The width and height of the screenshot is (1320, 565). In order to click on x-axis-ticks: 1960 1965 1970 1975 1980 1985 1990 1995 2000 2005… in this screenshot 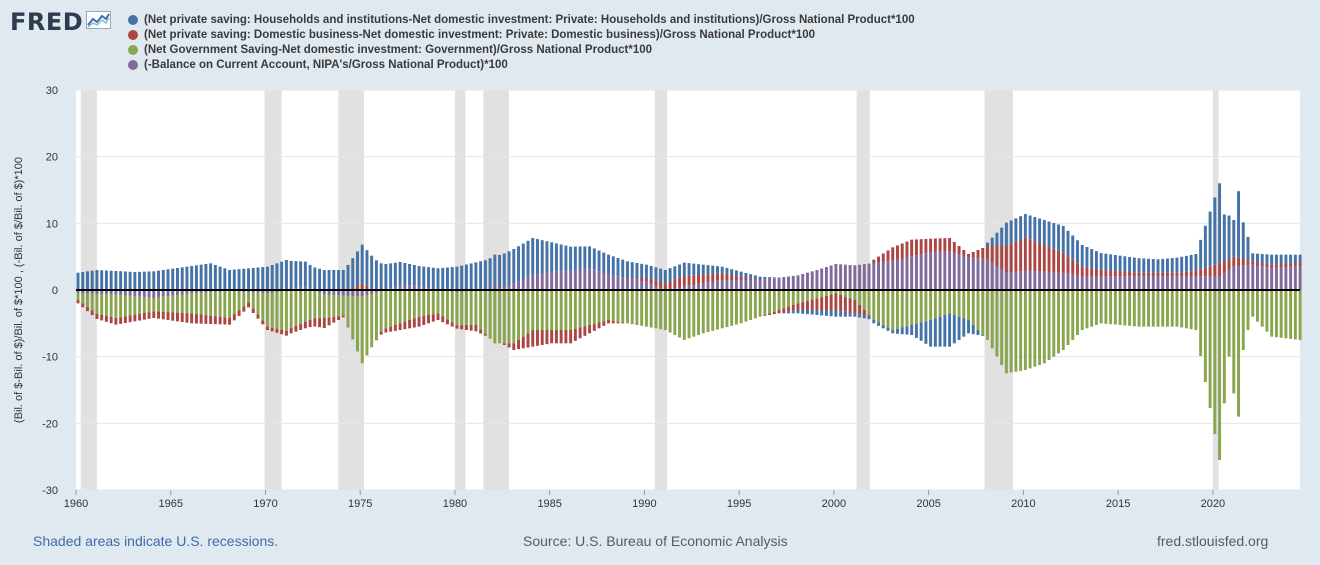, I will do `click(644, 500)`.